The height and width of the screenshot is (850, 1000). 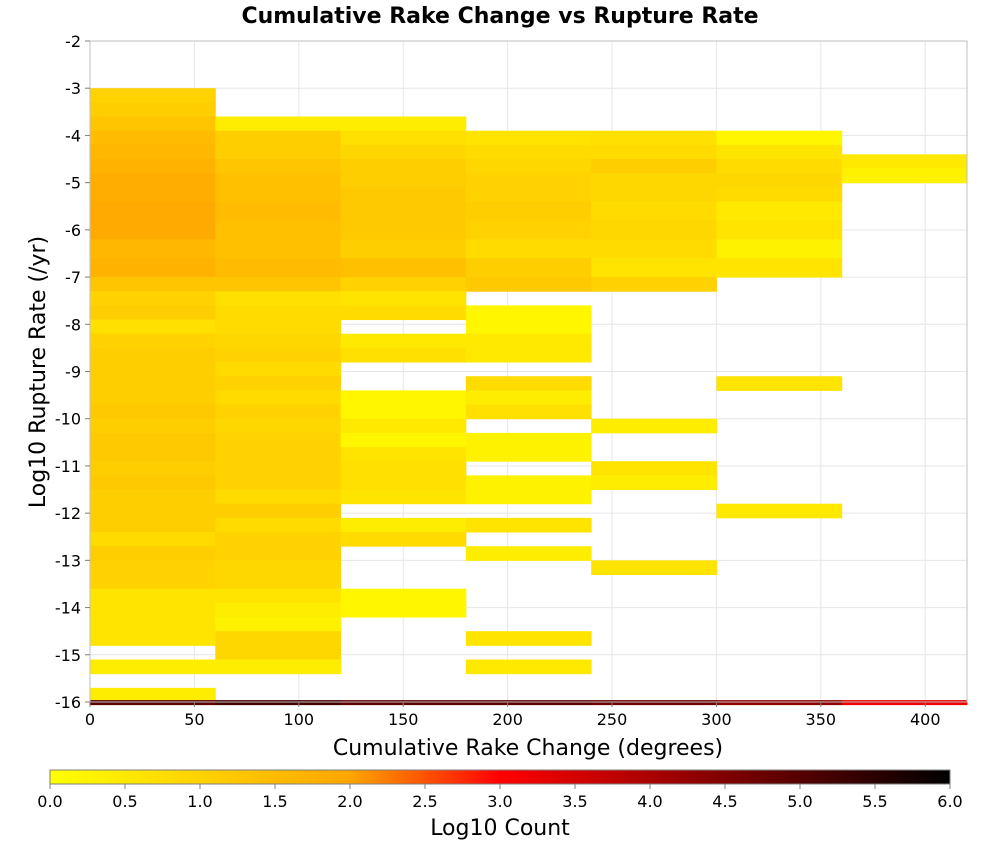 What do you see at coordinates (500, 777) in the screenshot?
I see `colorbar` at bounding box center [500, 777].